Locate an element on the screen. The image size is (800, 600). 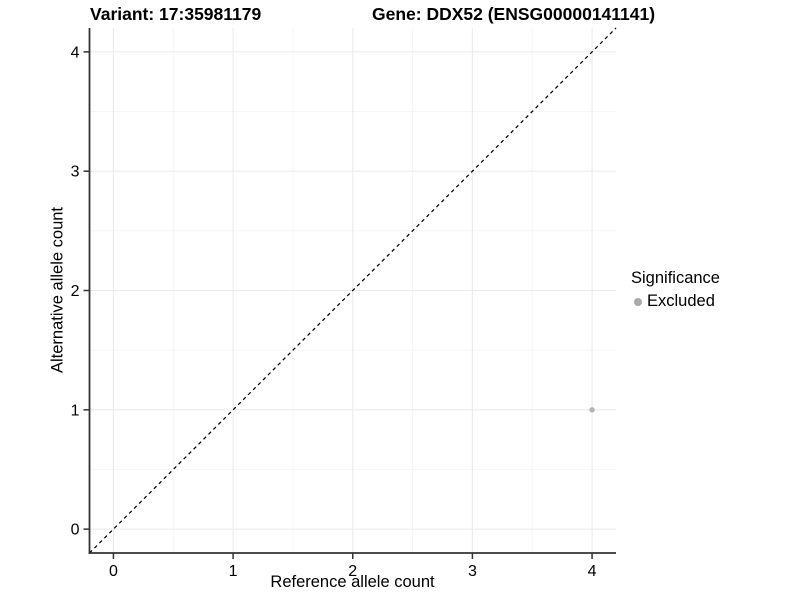
x-tick-label: 4 is located at coordinates (592, 571).